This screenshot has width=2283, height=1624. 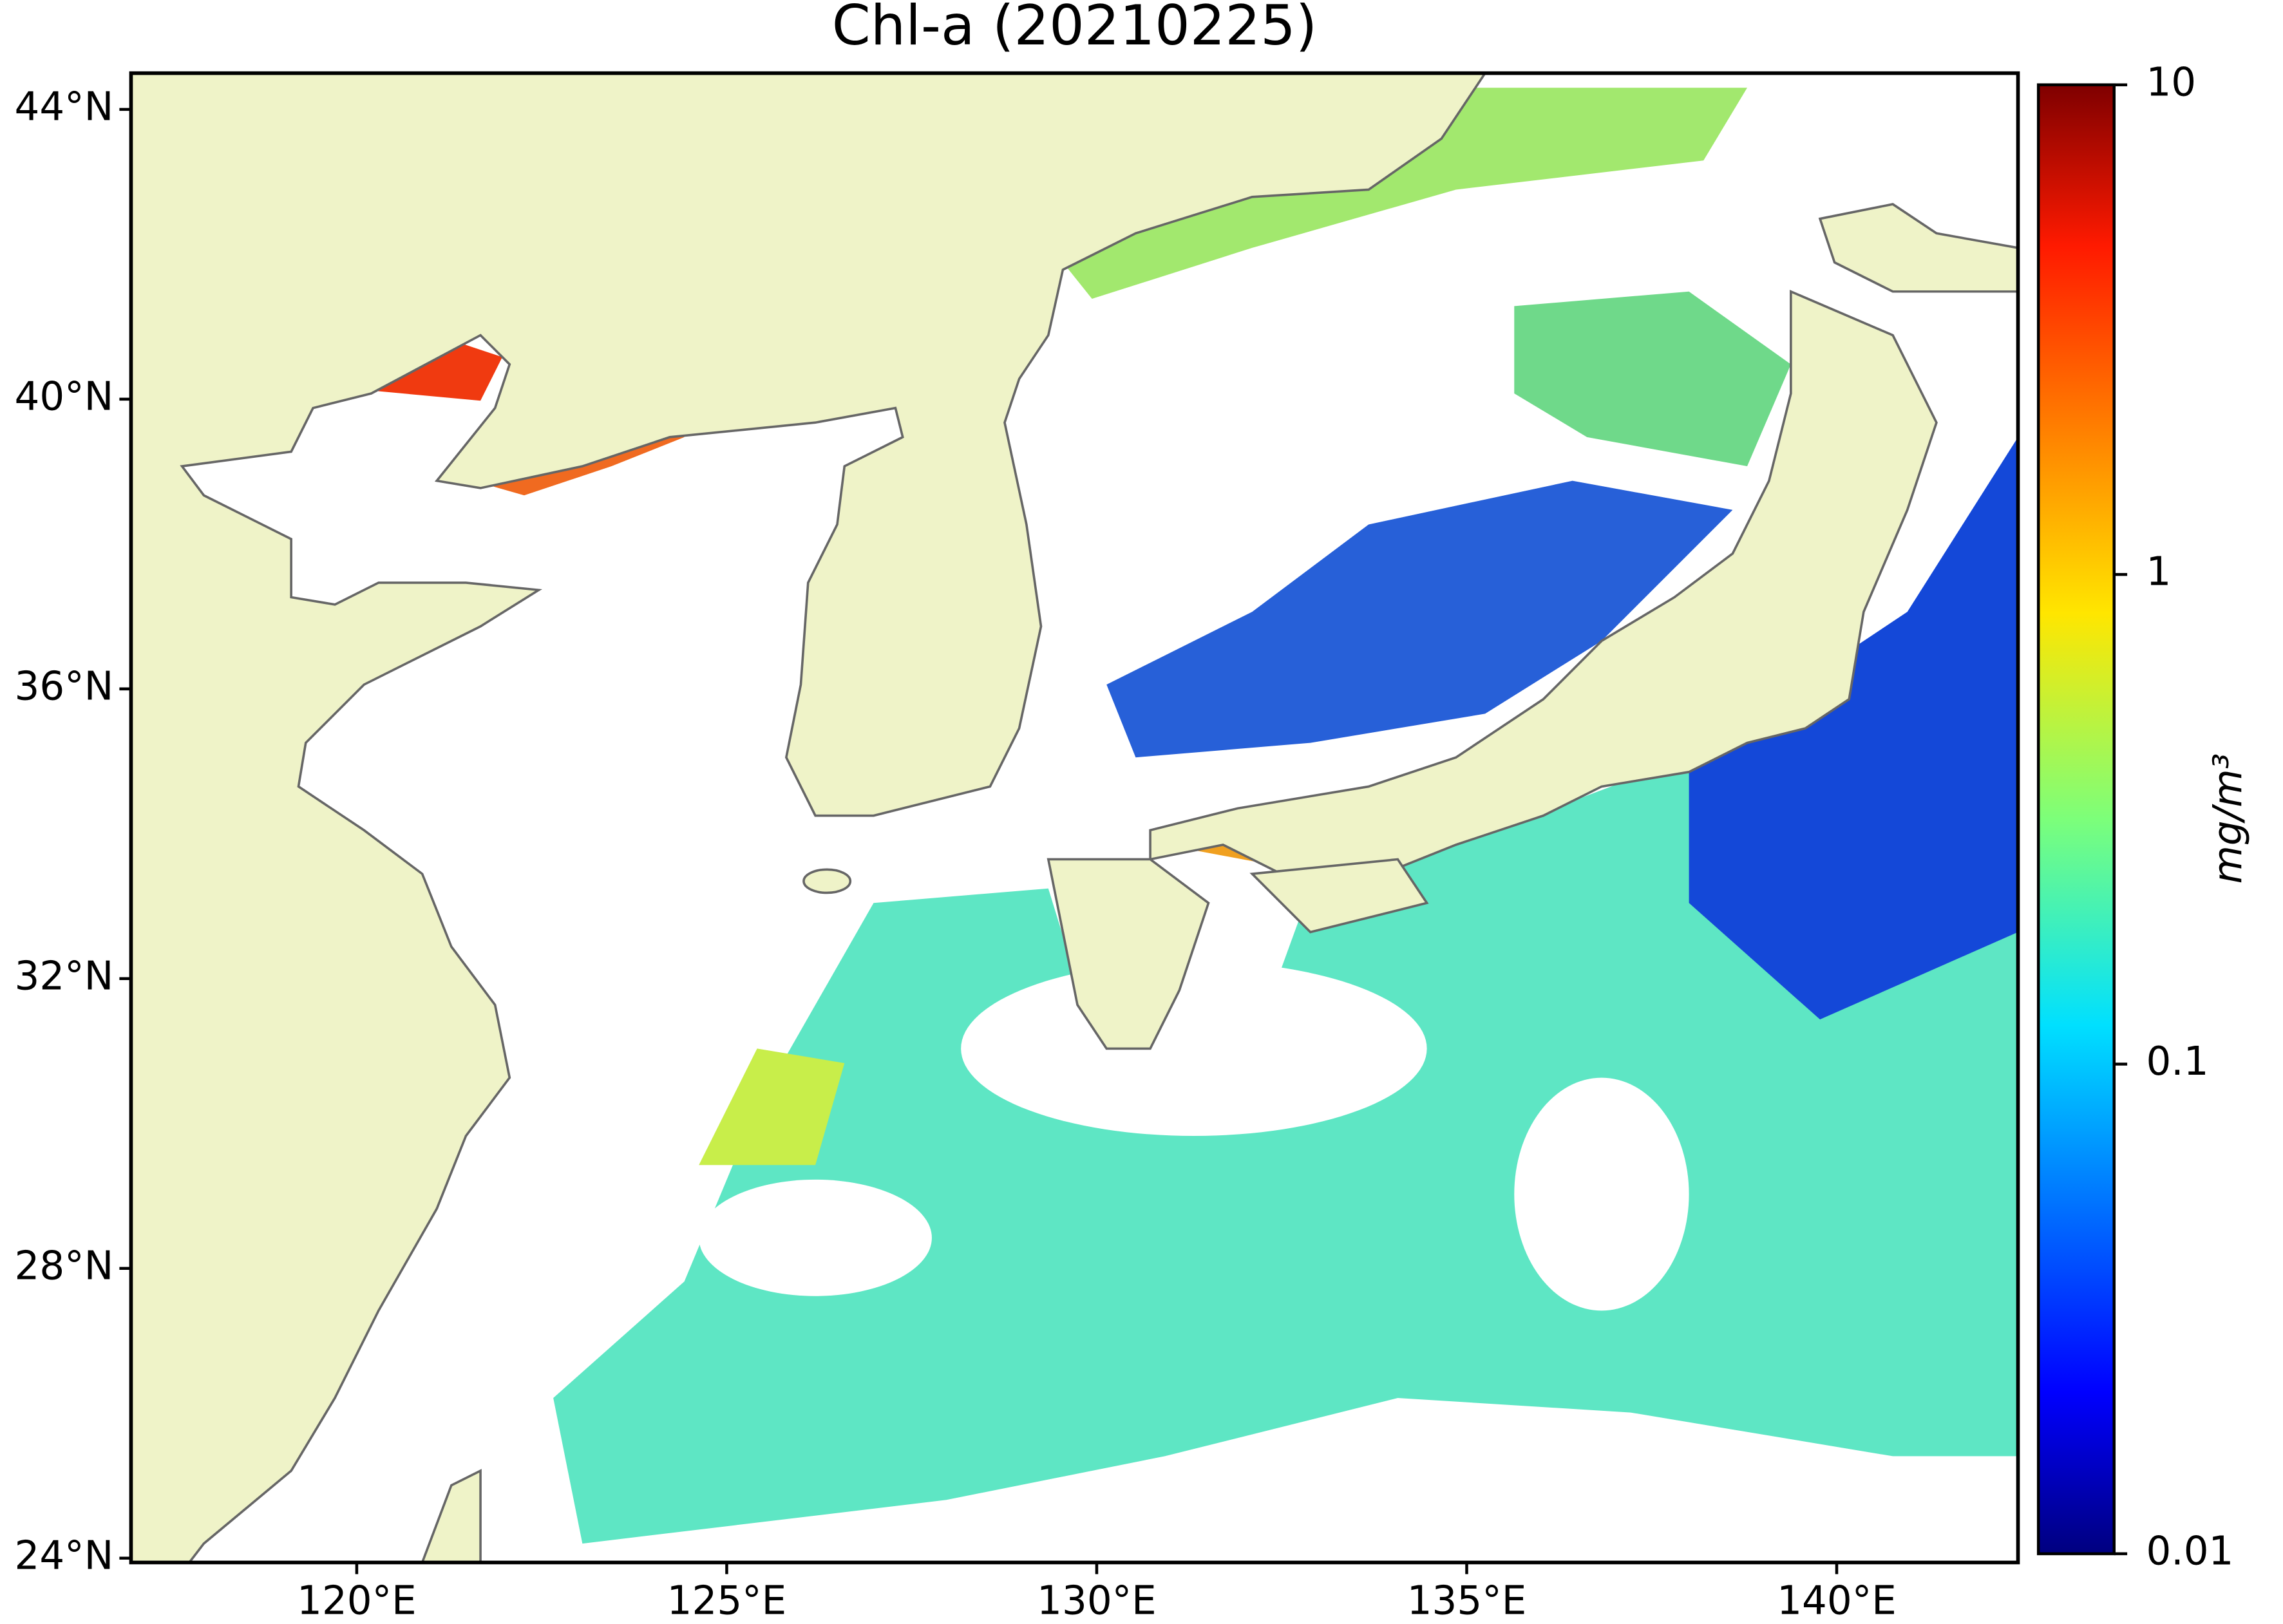 What do you see at coordinates (727, 1601) in the screenshot?
I see `x-tick-label: 125°E` at bounding box center [727, 1601].